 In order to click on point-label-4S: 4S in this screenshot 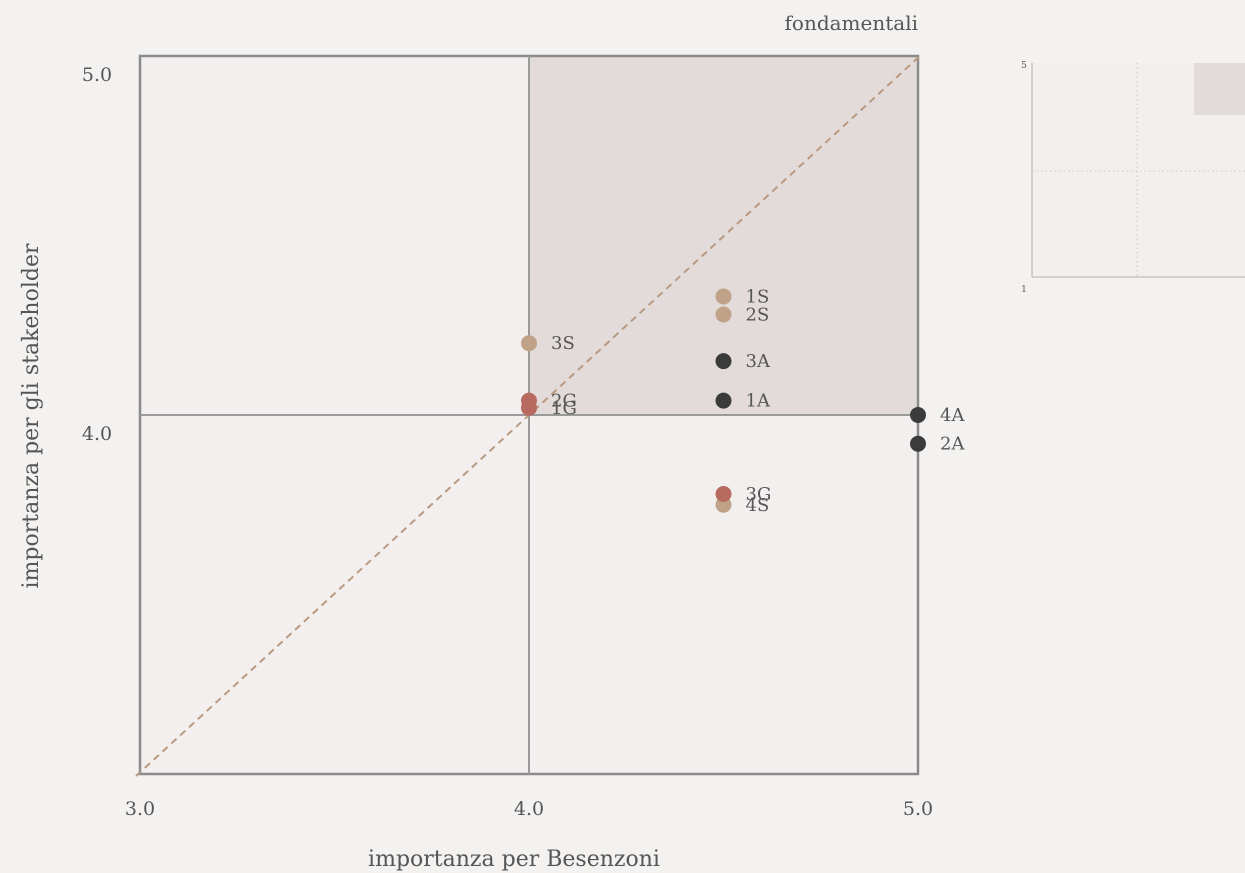, I will do `click(758, 505)`.